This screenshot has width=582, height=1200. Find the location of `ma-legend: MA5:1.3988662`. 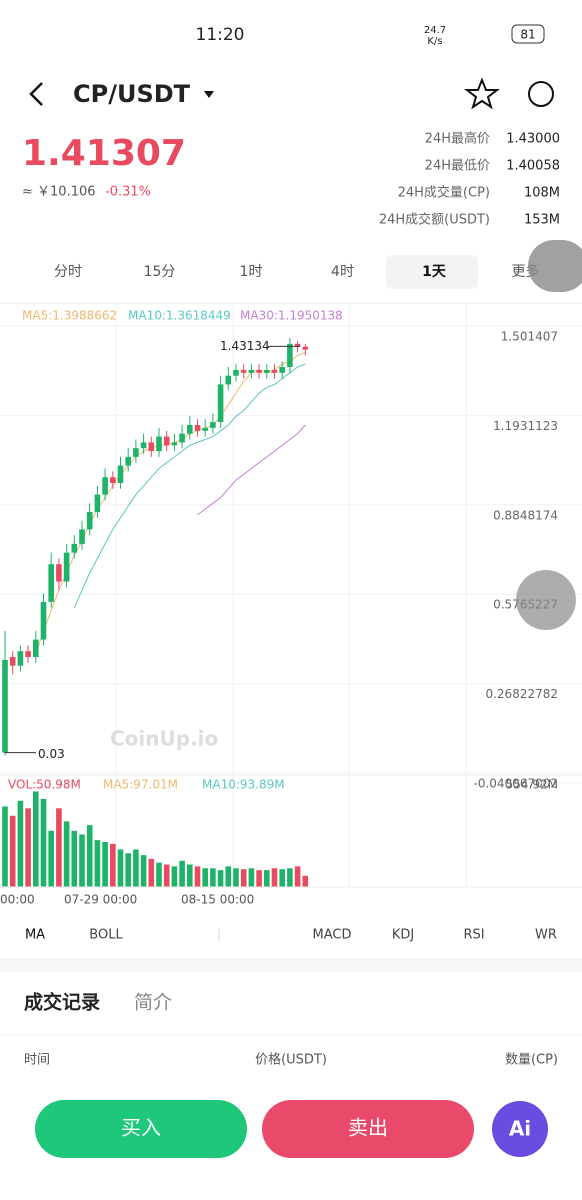

ma-legend: MA5:1.3988662 is located at coordinates (69, 316).